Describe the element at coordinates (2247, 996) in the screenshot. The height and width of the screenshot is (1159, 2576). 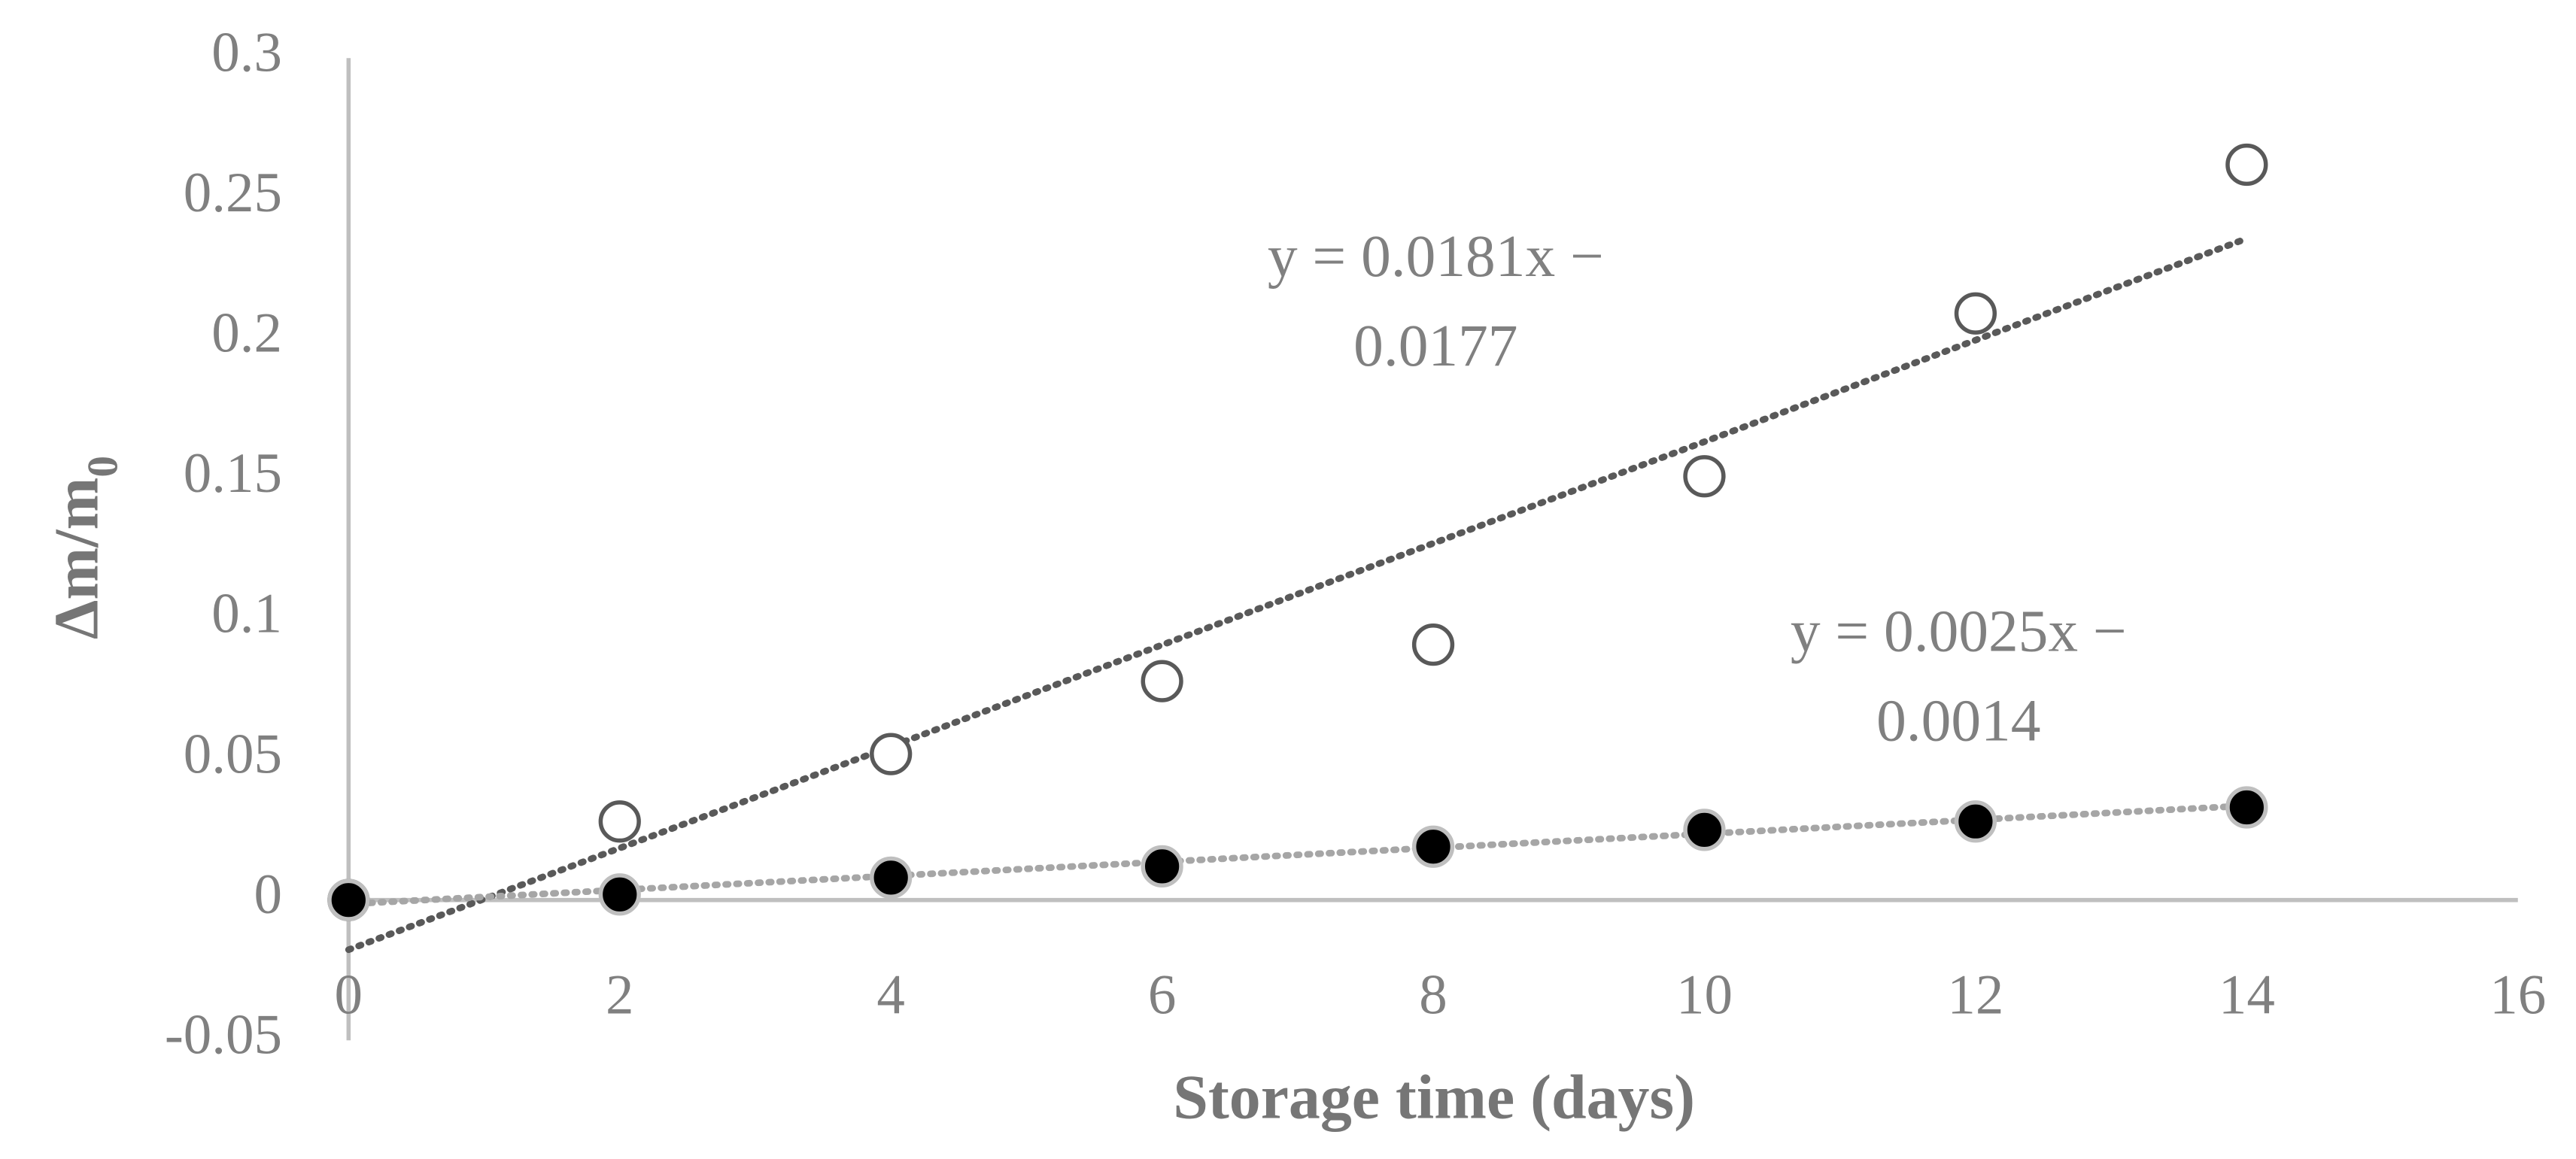
I see `x-tick-label: 14` at that location.